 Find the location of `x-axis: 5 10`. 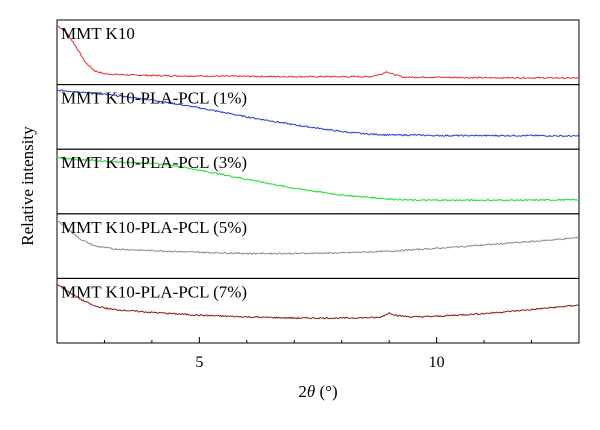

x-axis: 5 10 is located at coordinates (318, 354).